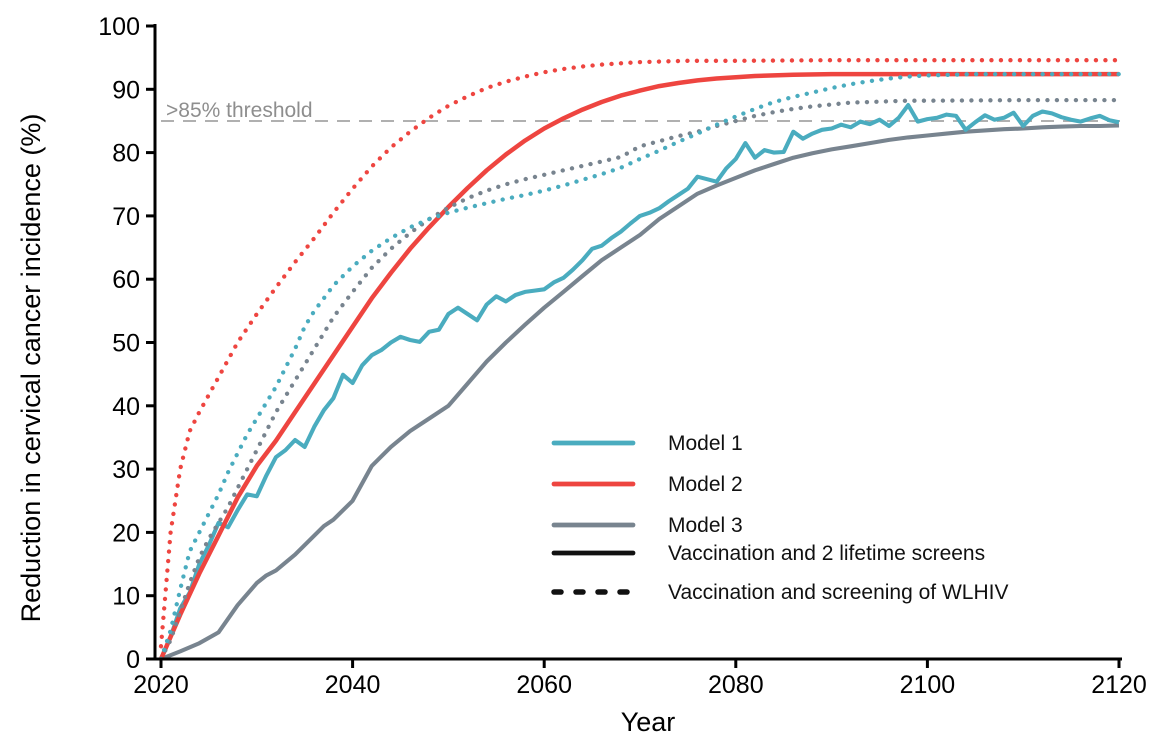 The width and height of the screenshot is (1173, 738). What do you see at coordinates (126, 280) in the screenshot?
I see `y-tick-label-60: 60` at bounding box center [126, 280].